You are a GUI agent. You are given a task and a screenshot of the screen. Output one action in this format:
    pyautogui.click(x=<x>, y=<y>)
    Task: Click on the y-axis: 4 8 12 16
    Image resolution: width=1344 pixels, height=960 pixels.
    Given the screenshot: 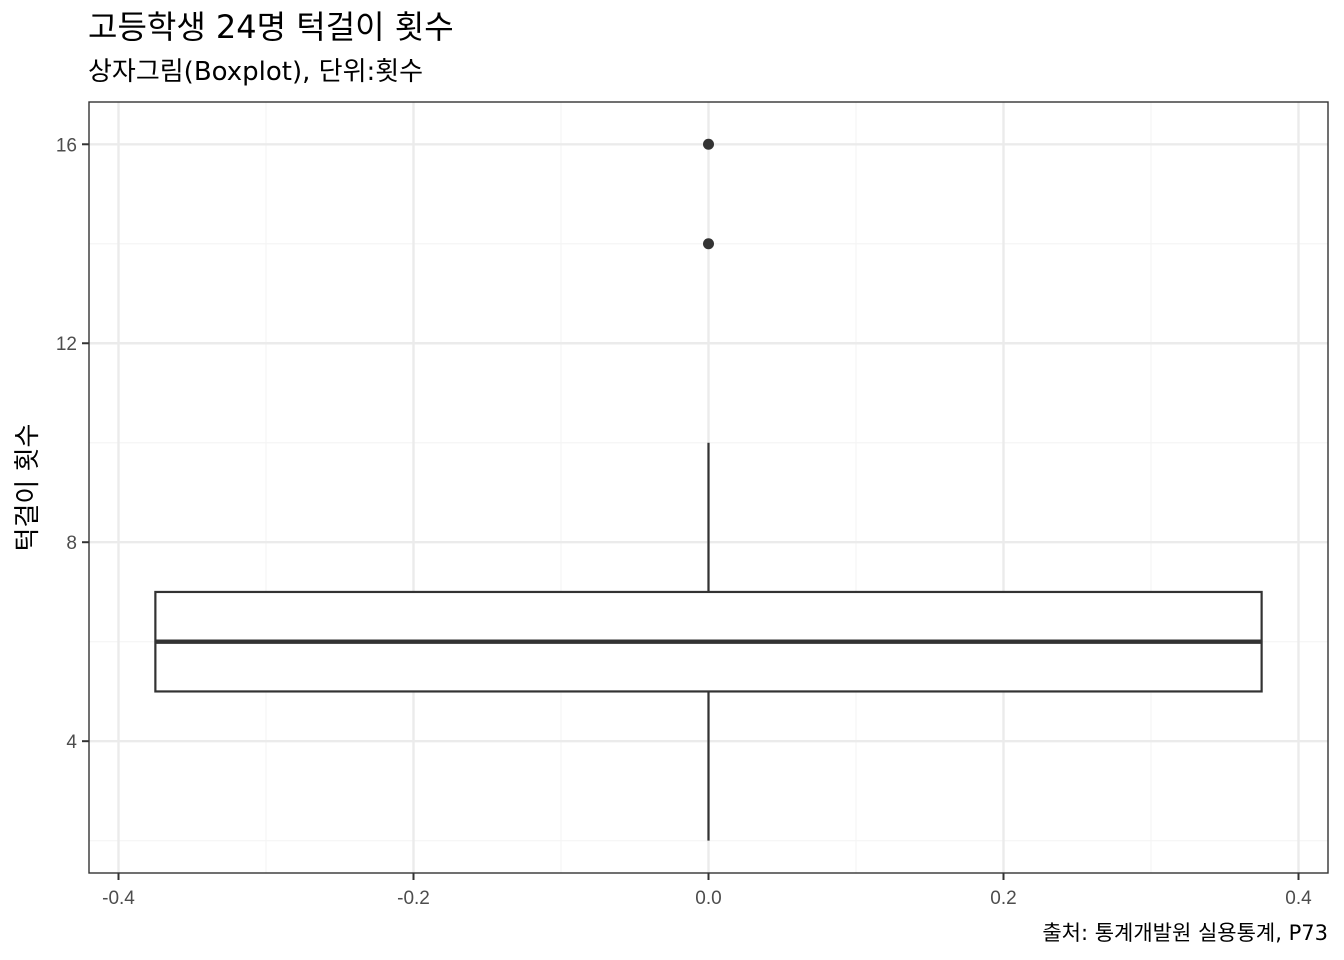 What is the action you would take?
    pyautogui.click(x=72, y=444)
    